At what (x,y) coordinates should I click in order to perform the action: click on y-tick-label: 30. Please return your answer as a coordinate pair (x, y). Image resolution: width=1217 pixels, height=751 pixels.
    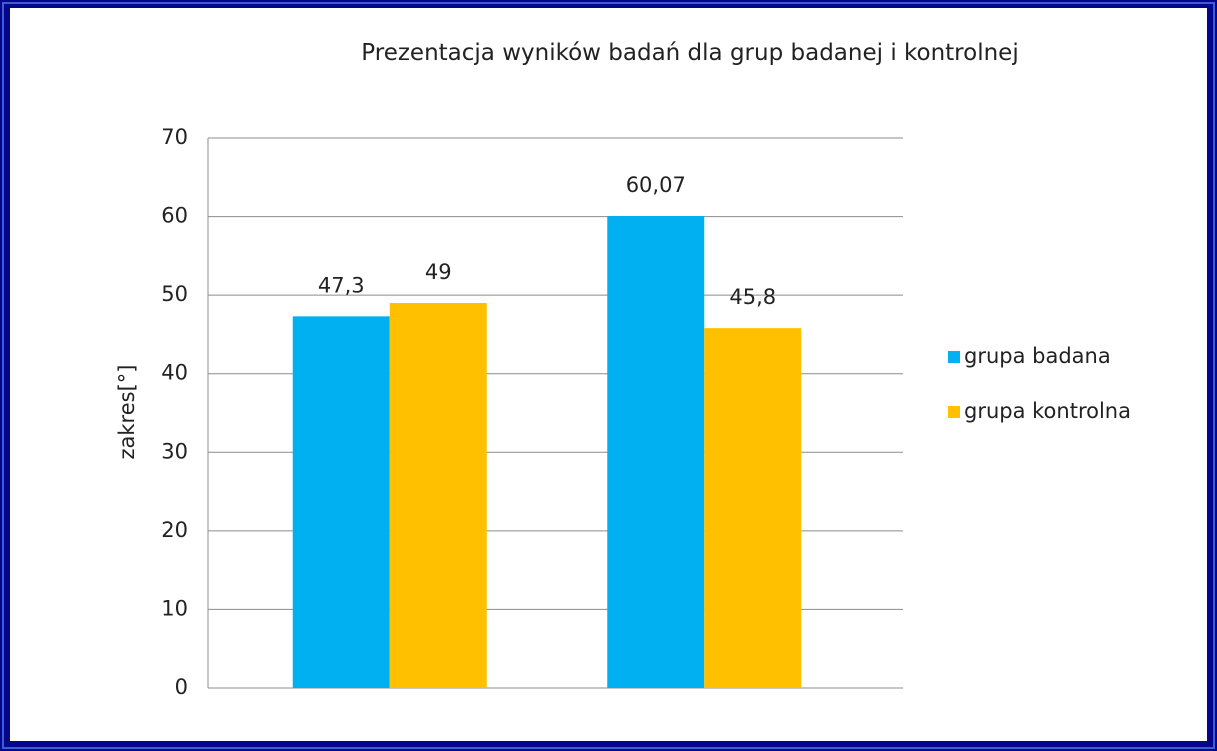
    Looking at the image, I should click on (174, 451).